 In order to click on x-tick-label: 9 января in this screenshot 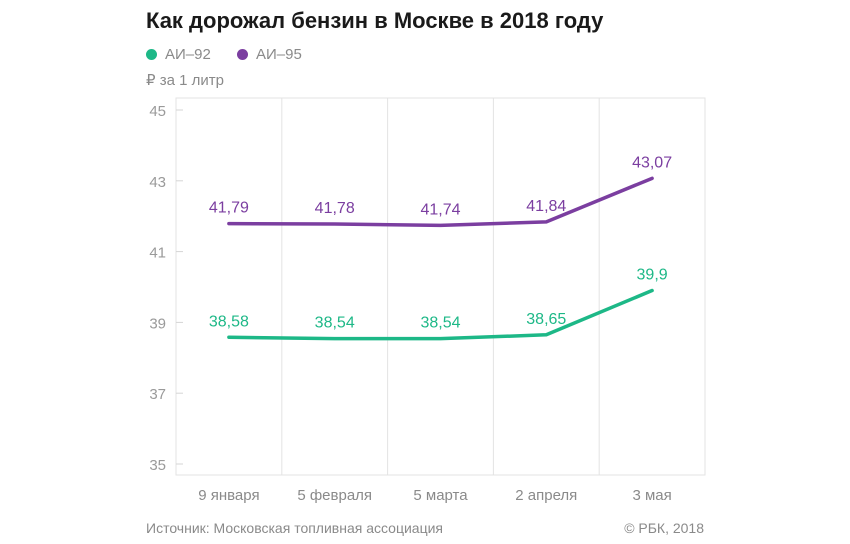, I will do `click(228, 495)`.